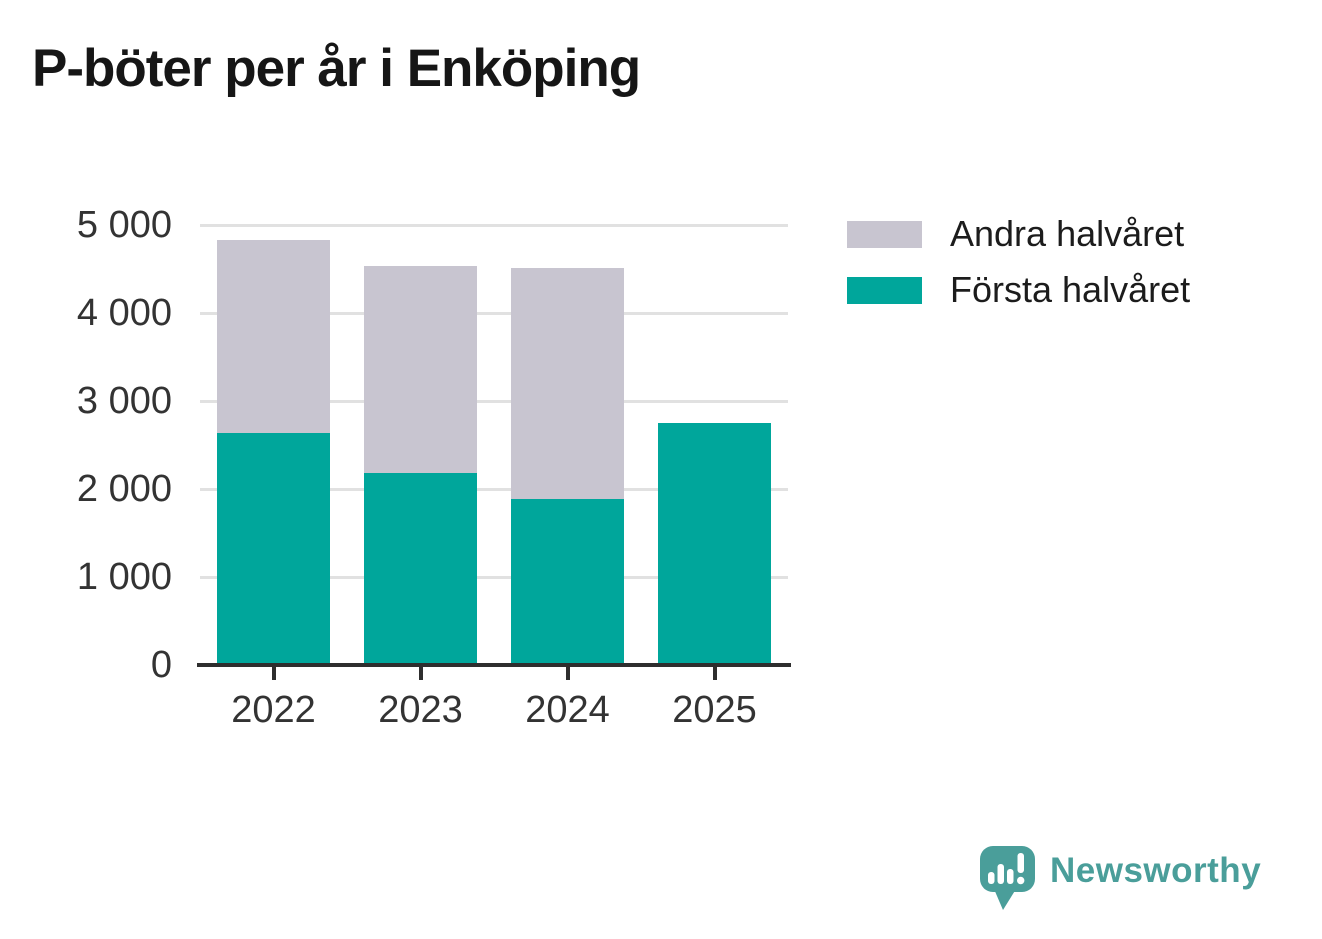  What do you see at coordinates (494, 665) in the screenshot?
I see `x-axis-line` at bounding box center [494, 665].